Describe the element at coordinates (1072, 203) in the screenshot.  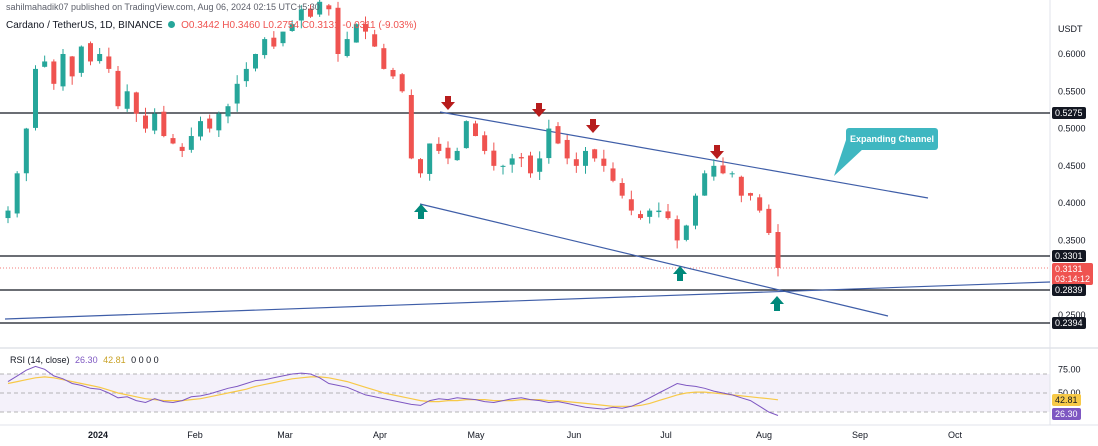
I see `price-tick-label: 0.4000` at that location.